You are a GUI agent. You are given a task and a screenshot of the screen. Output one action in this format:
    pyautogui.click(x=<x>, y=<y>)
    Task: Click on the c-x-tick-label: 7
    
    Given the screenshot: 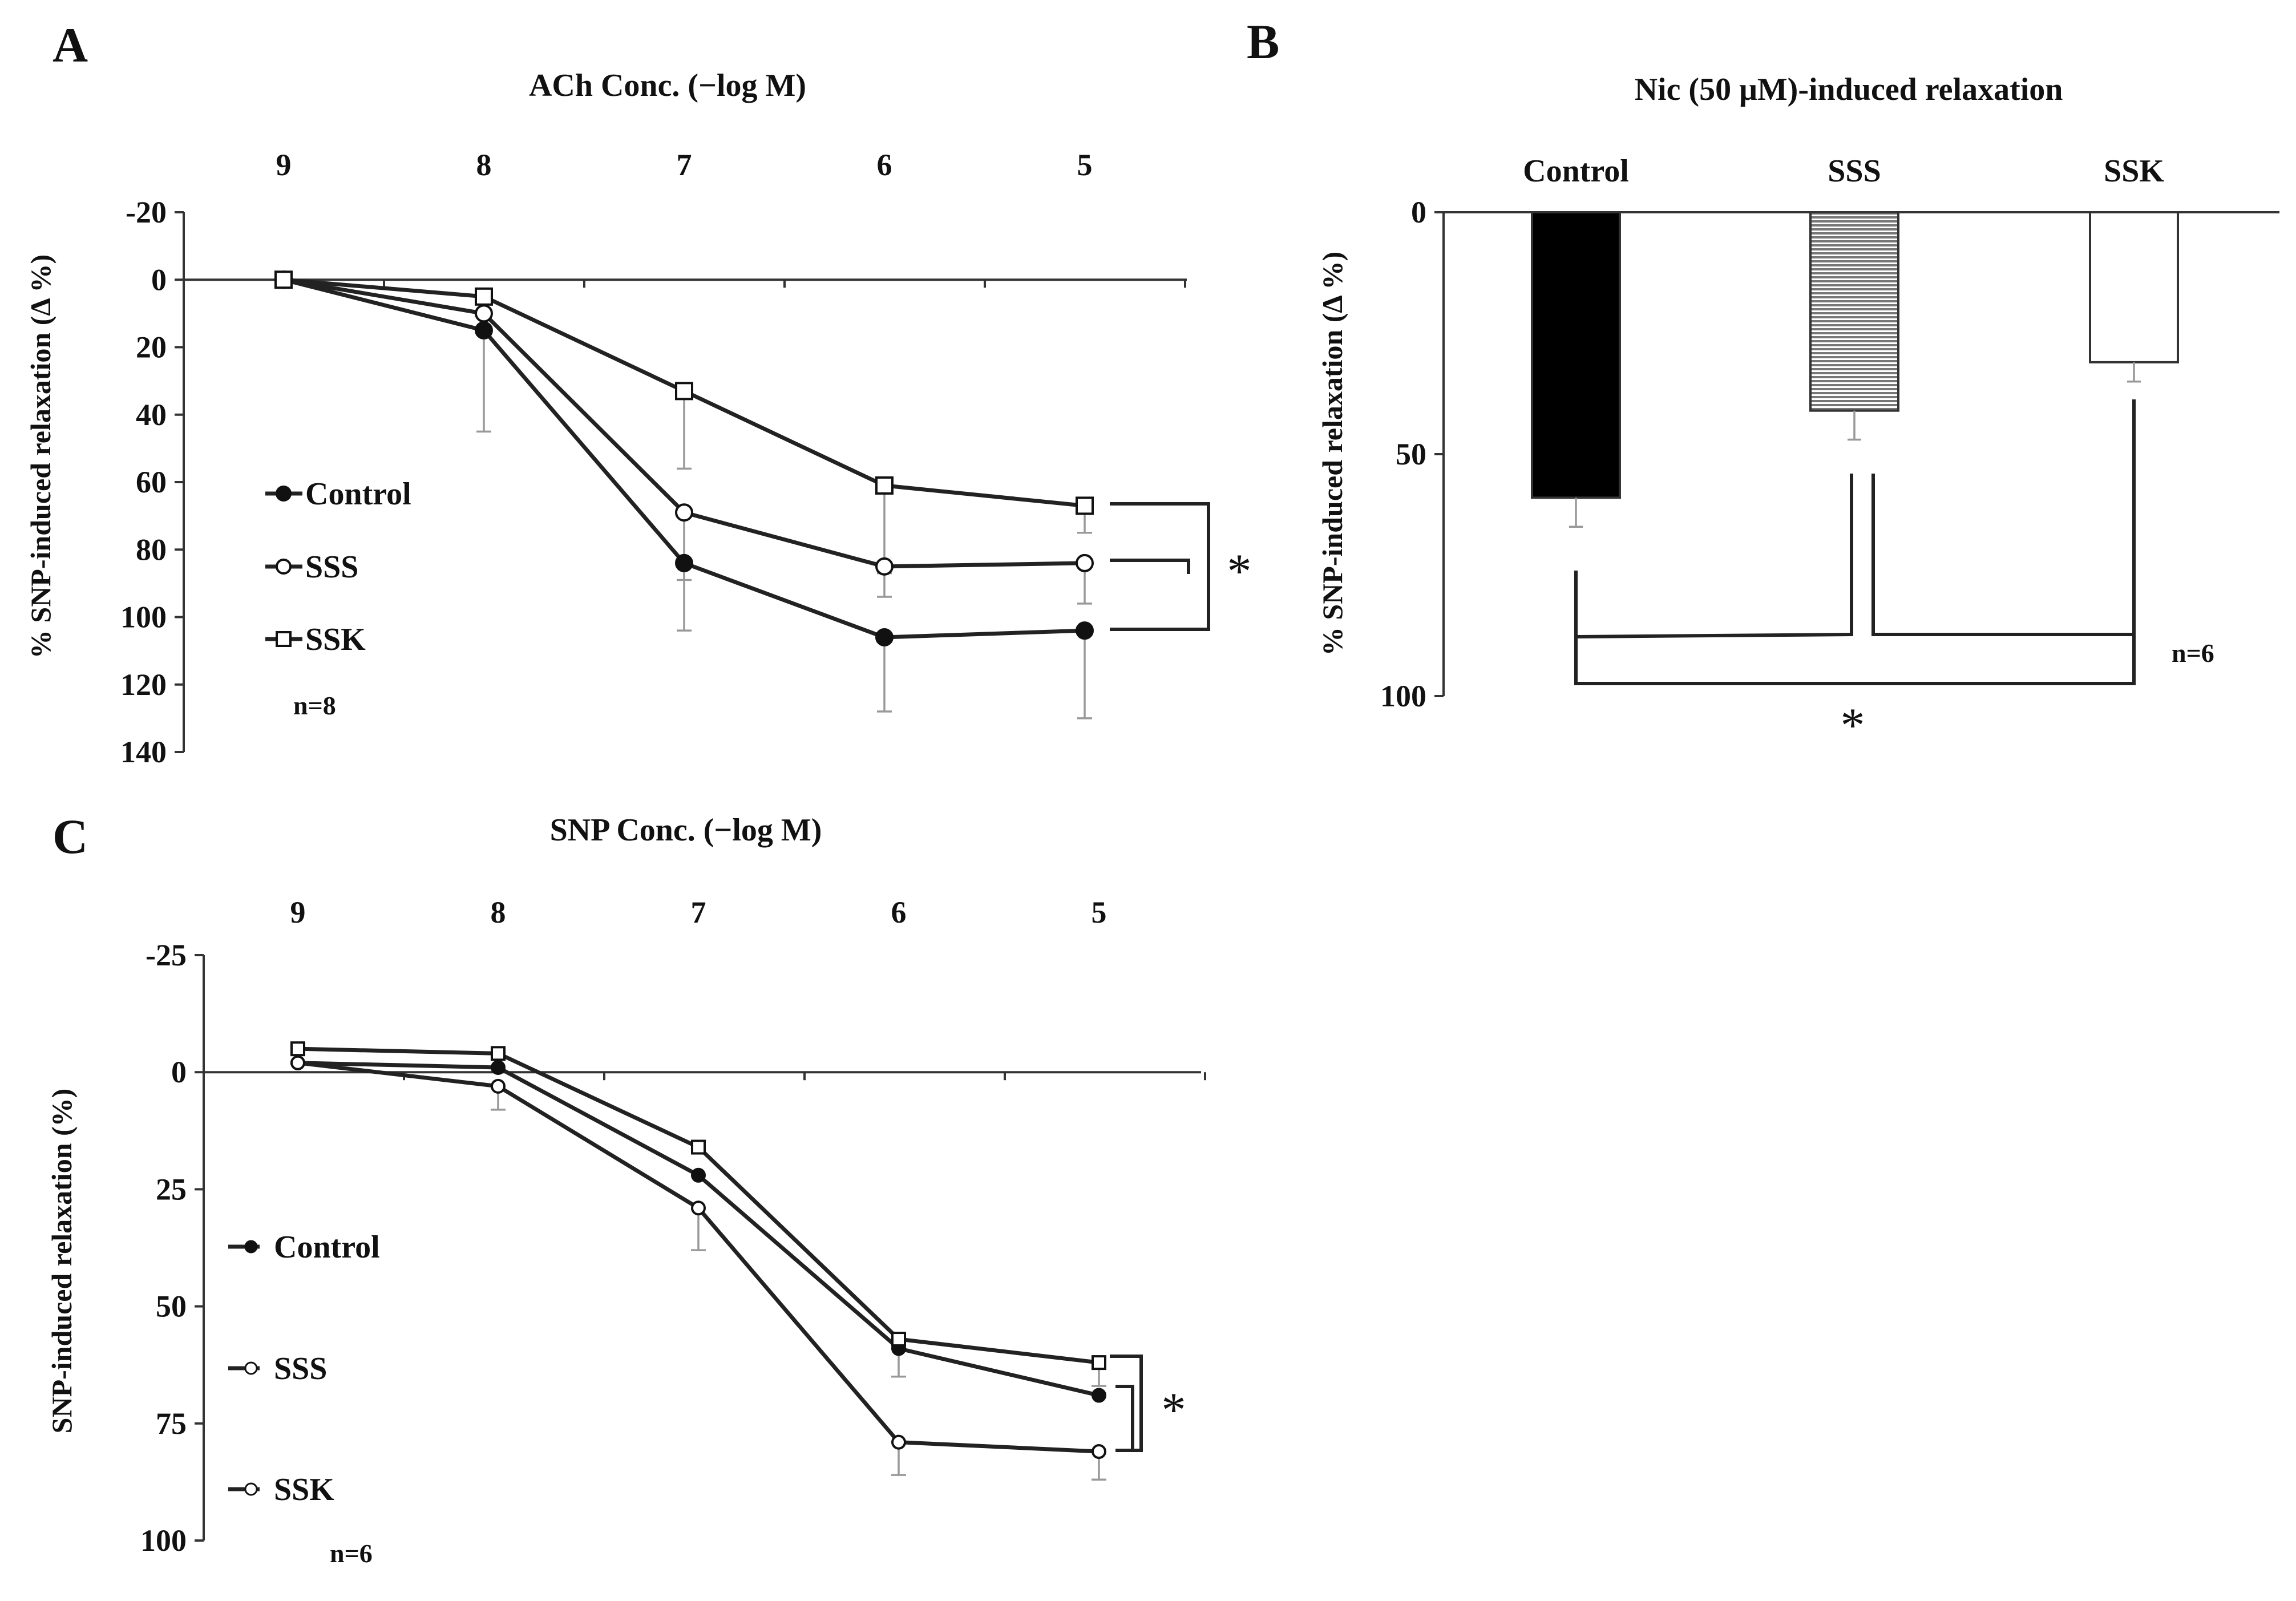 What is the action you would take?
    pyautogui.click(x=698, y=912)
    